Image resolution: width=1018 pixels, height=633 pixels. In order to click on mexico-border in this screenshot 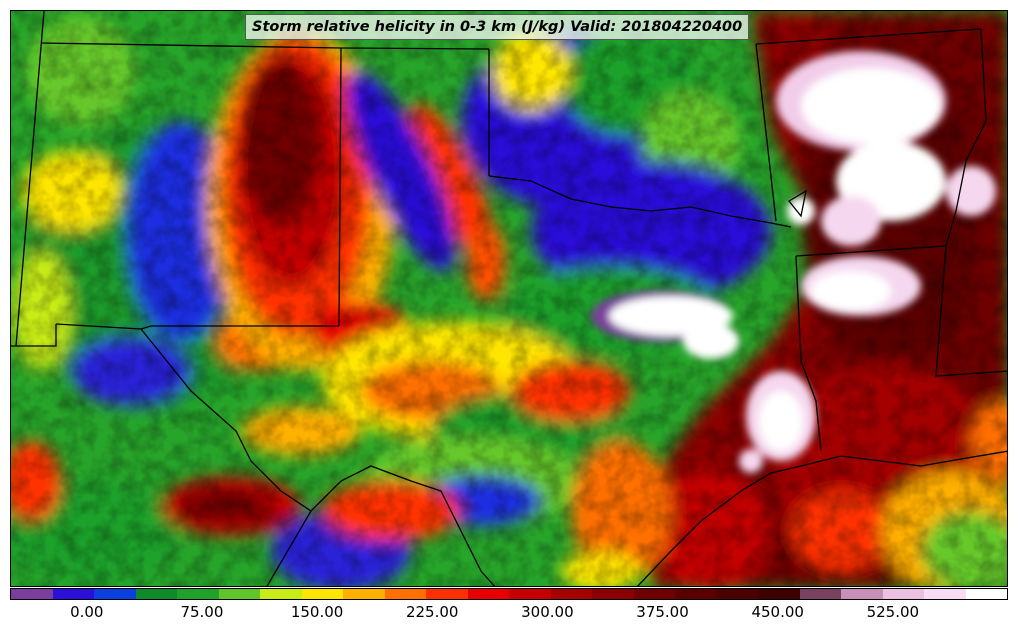, I will do `click(34, 335)`.